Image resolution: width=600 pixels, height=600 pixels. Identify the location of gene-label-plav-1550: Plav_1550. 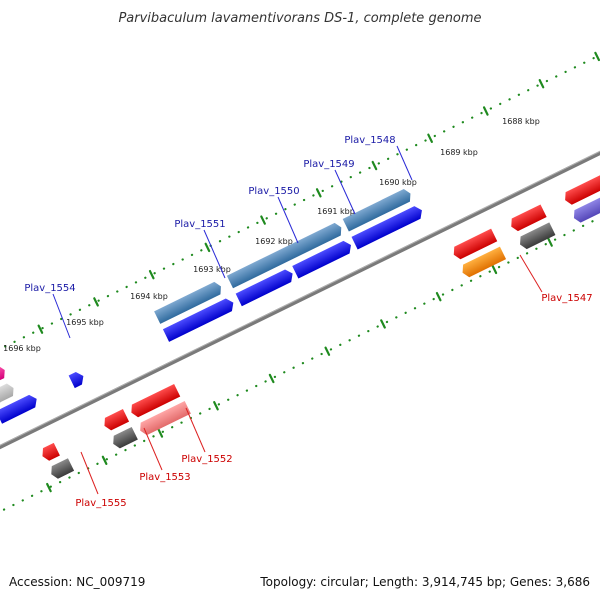
(273, 191).